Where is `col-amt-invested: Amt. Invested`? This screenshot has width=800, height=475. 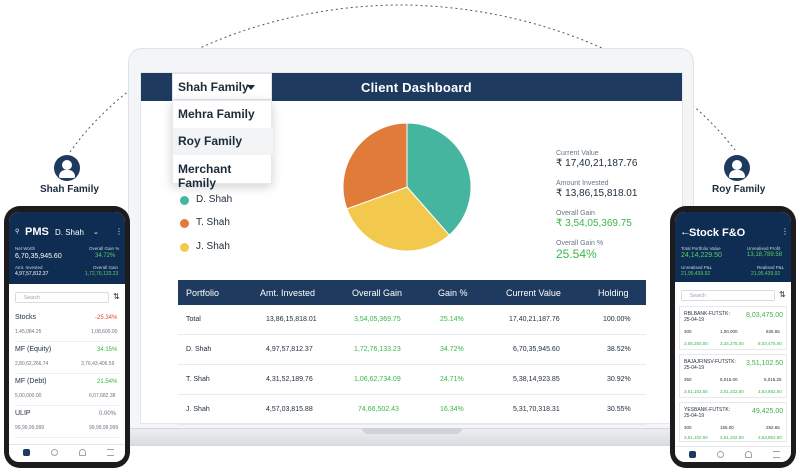 col-amt-invested: Amt. Invested is located at coordinates (288, 293).